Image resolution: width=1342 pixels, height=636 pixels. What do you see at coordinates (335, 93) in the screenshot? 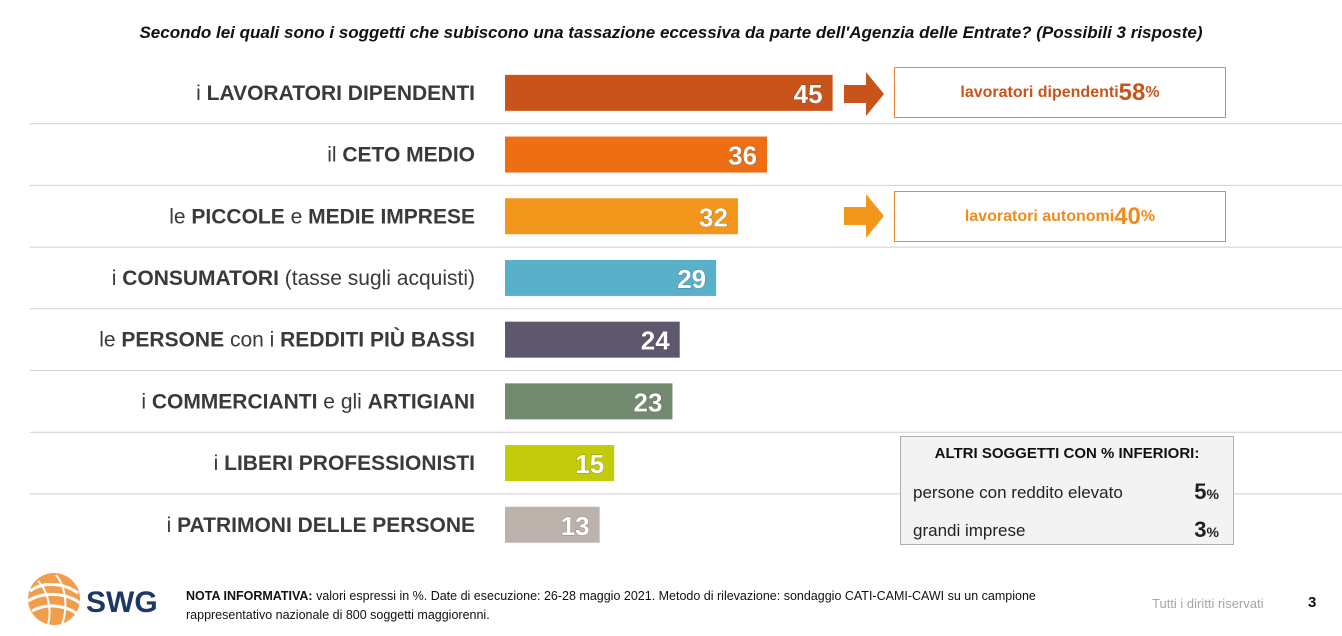
I see `category-label: i LAVORATORI DIPENDENTI` at bounding box center [335, 93].